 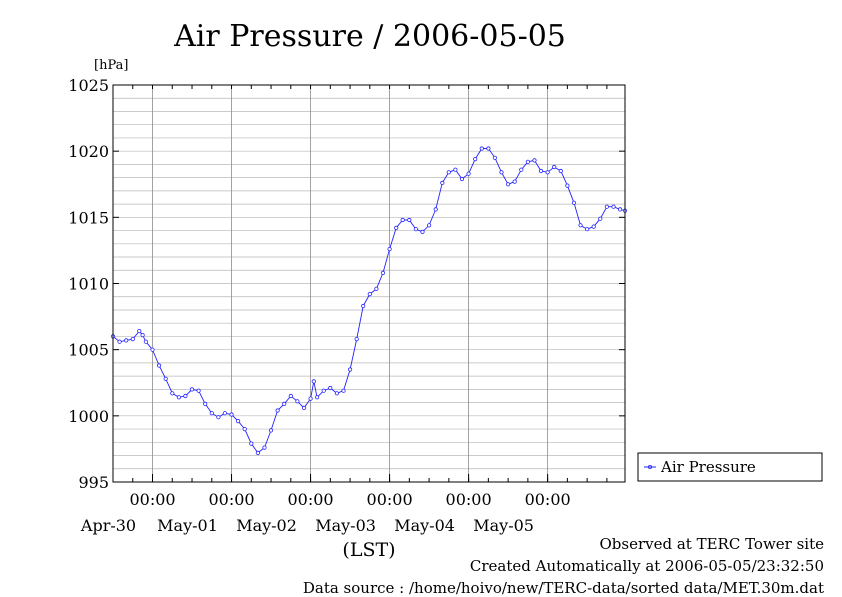 I want to click on y-tick-label: 1005, so click(x=88, y=350).